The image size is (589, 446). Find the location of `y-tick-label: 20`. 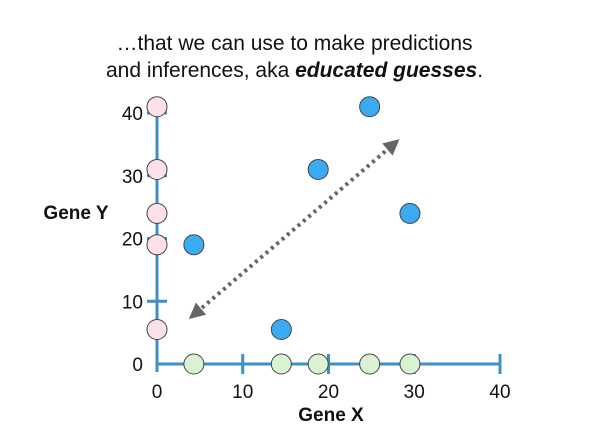

y-tick-label: 20 is located at coordinates (132, 240).